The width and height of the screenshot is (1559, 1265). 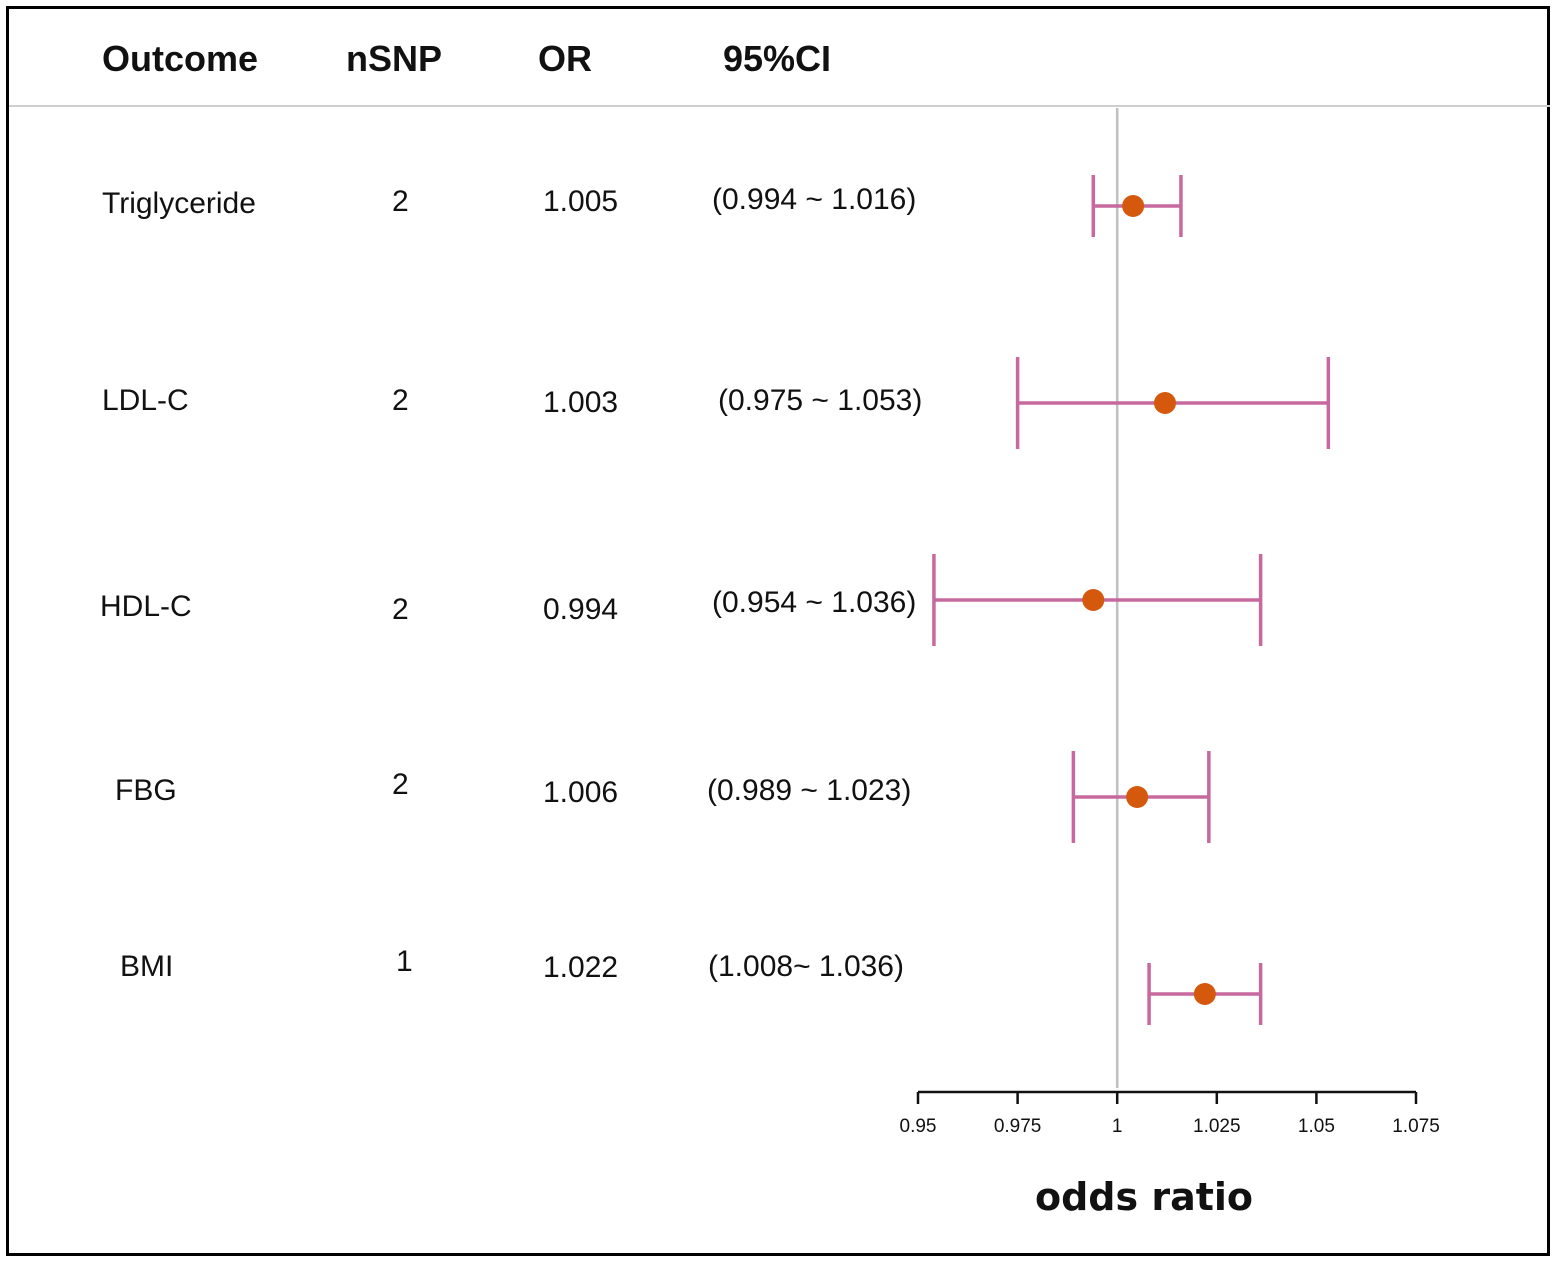 I want to click on row-or: 1.003, so click(x=581, y=402).